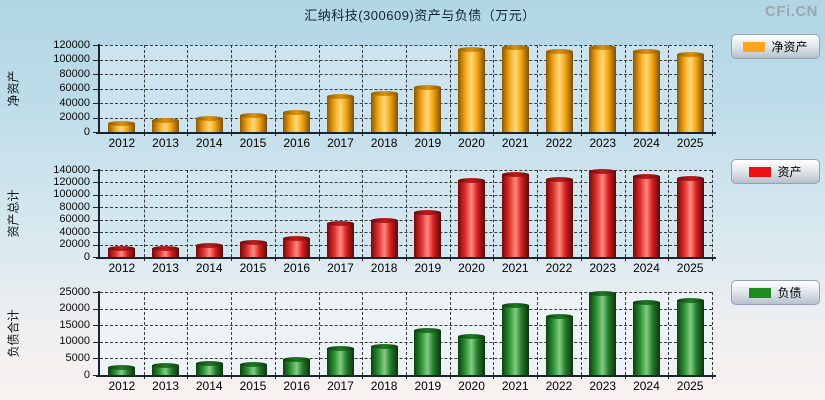 The image size is (825, 400). I want to click on bar-net-assets-2014, so click(209, 124).